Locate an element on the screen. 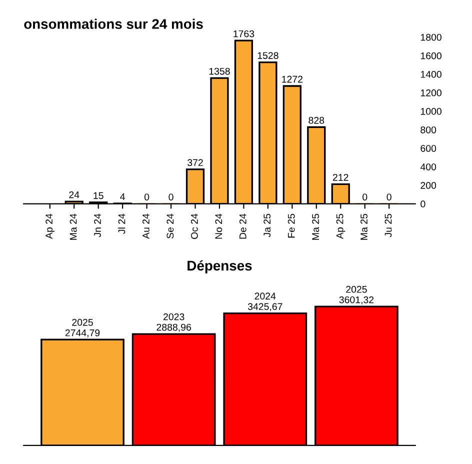 The image size is (472, 464). x-tick-label: Ma 24 is located at coordinates (73, 227).